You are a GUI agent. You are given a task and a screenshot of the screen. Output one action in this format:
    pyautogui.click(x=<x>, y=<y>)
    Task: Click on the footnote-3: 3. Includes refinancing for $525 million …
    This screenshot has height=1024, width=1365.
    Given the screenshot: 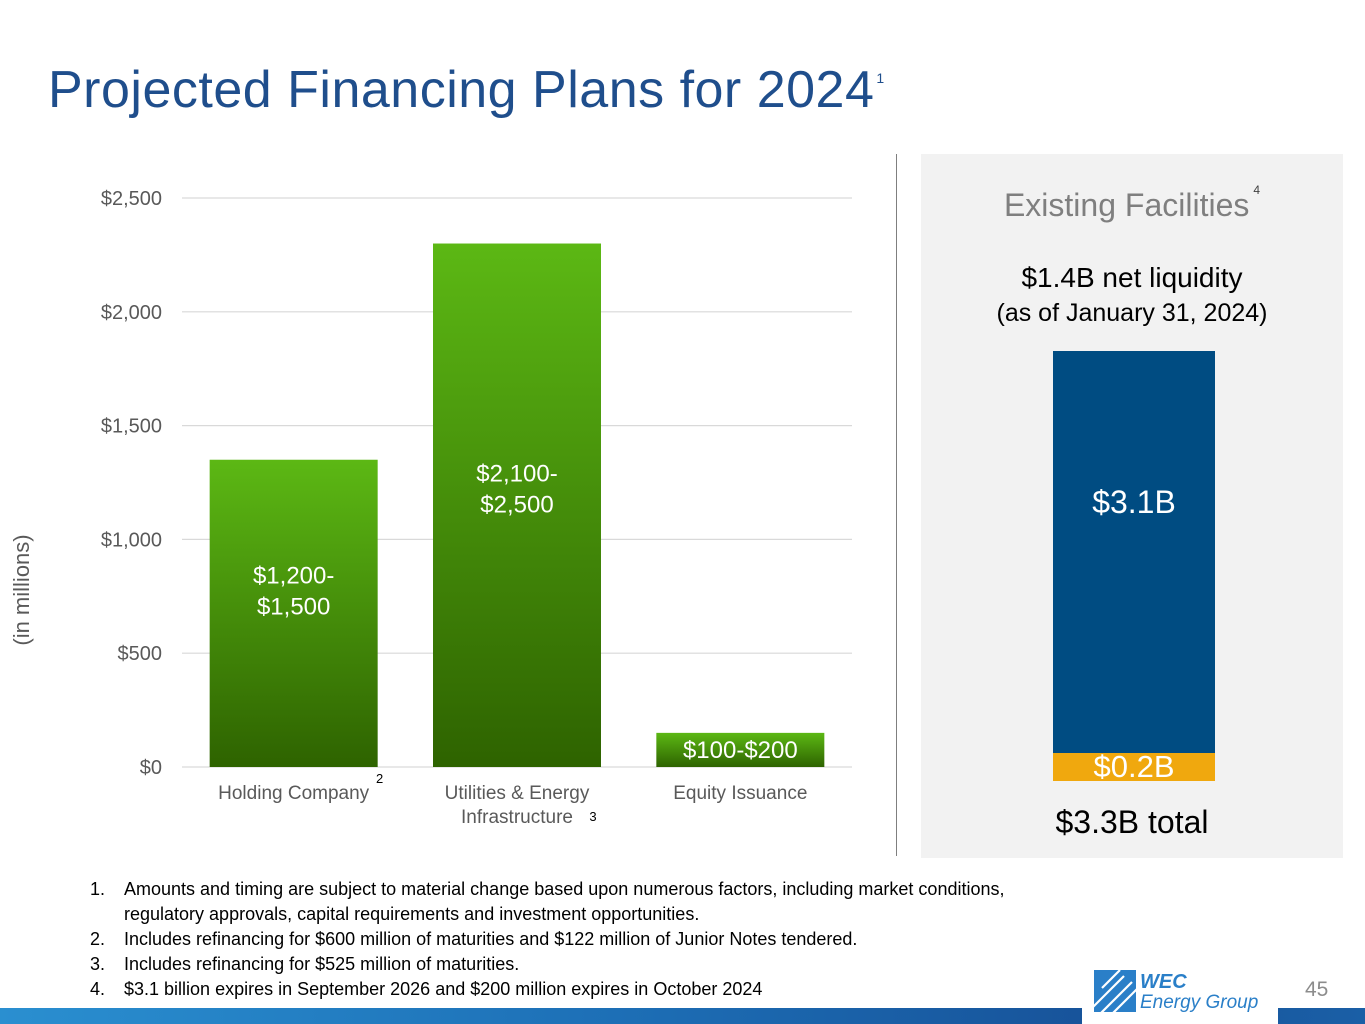 What is the action you would take?
    pyautogui.click(x=580, y=964)
    